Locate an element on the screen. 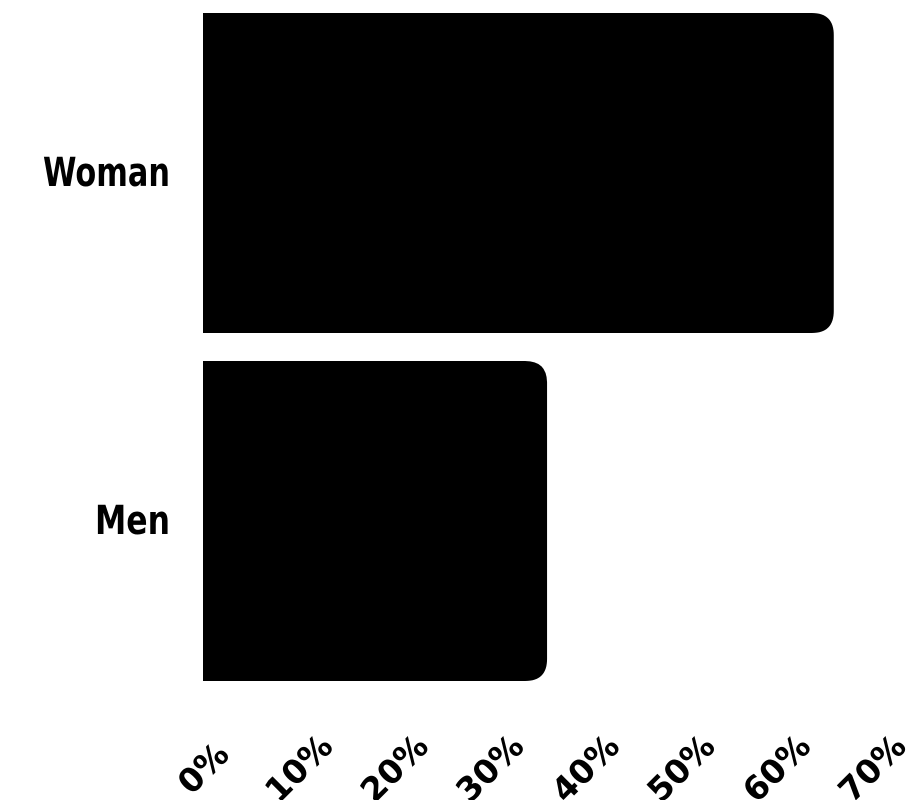  x-tick-label: 0% is located at coordinates (202, 767).